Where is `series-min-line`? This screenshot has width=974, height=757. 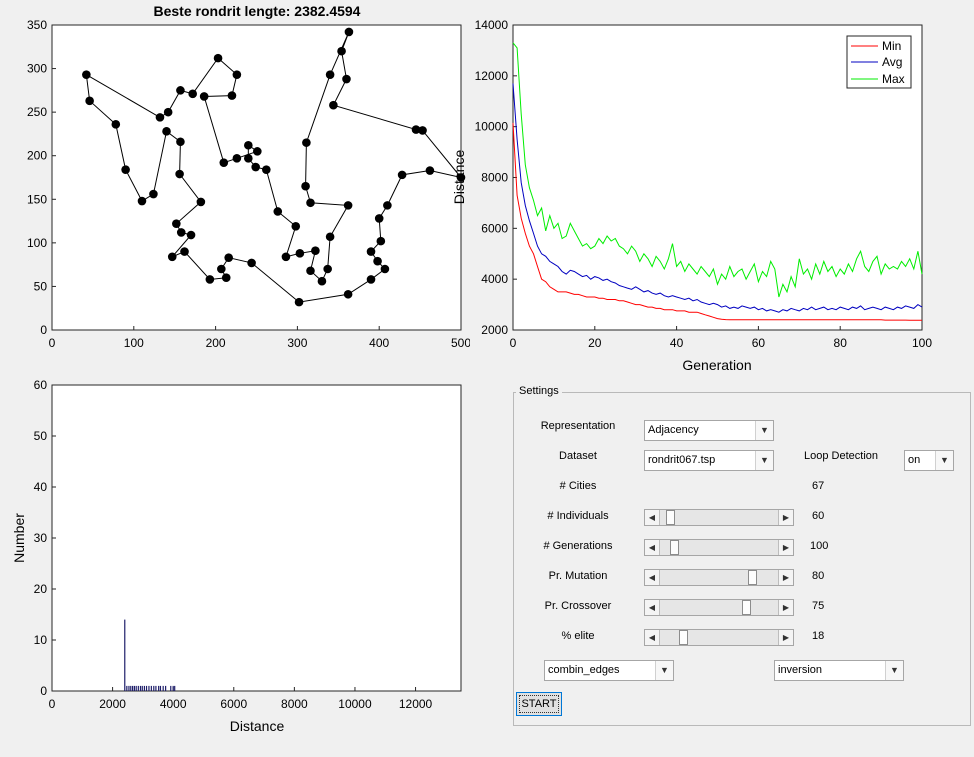 series-min-line is located at coordinates (717, 221).